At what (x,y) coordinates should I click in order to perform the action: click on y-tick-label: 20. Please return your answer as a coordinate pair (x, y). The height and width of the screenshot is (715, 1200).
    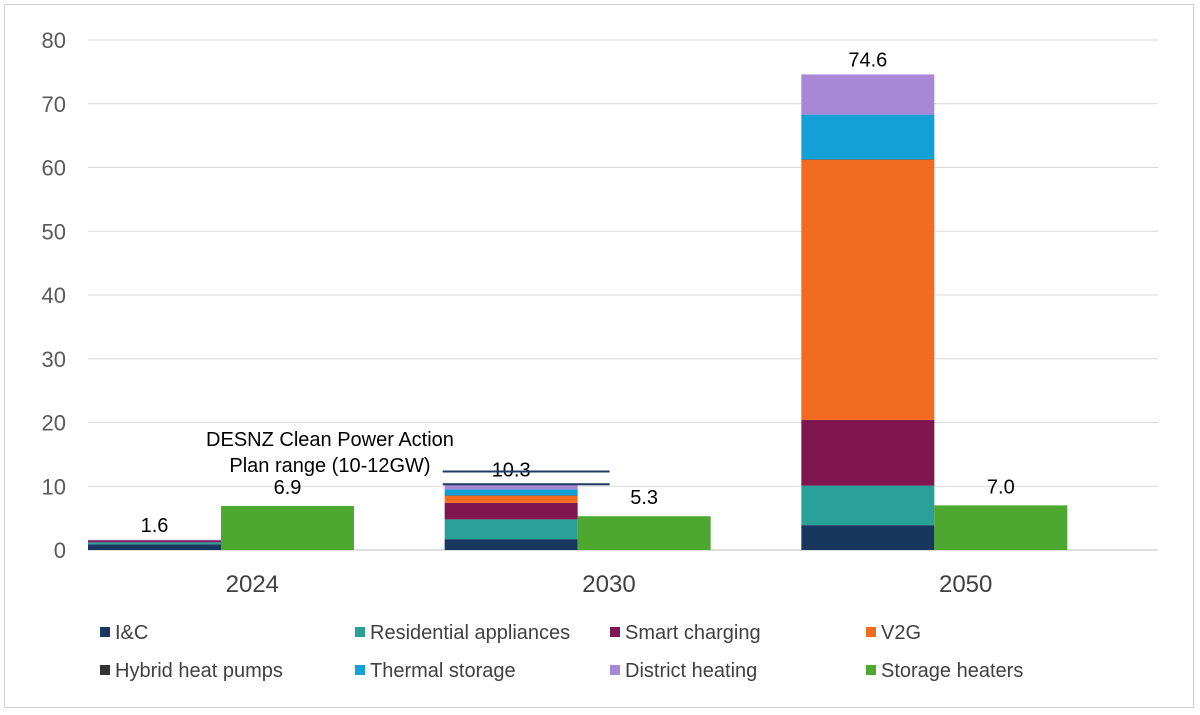
    Looking at the image, I should click on (54, 423).